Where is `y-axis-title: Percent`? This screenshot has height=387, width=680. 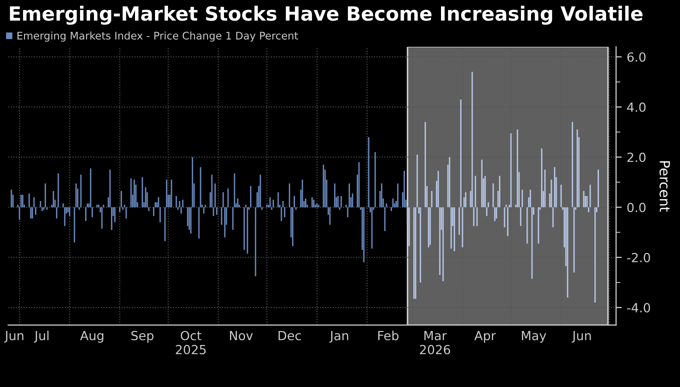
y-axis-title: Percent is located at coordinates (665, 186).